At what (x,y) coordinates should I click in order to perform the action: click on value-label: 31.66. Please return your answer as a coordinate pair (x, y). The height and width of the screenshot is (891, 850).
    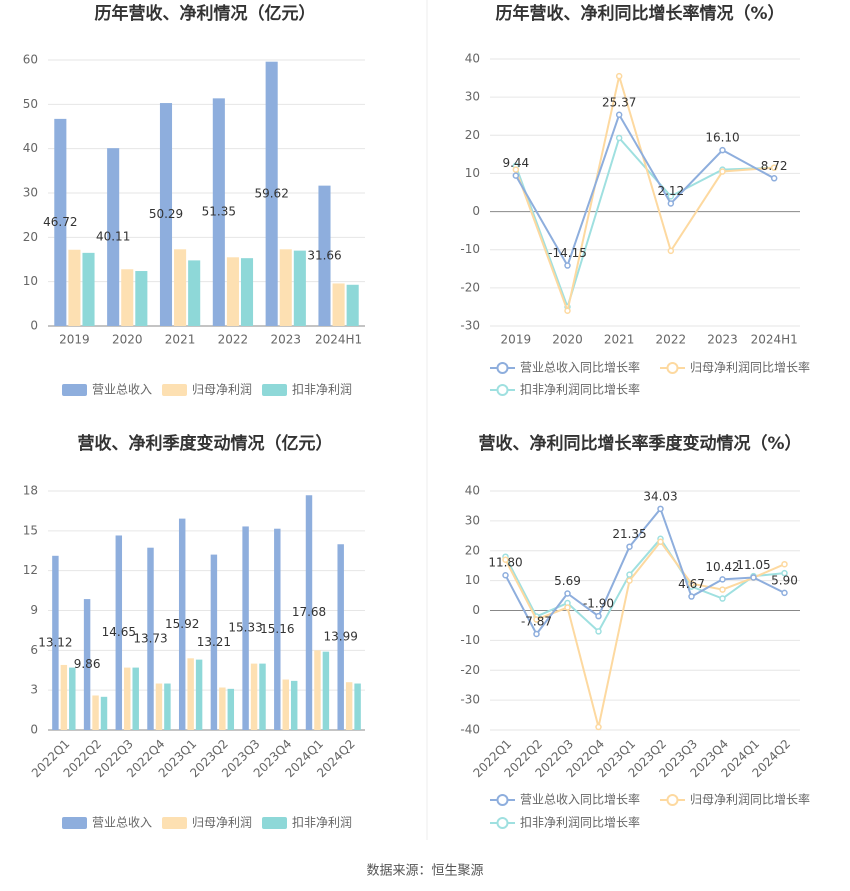
    Looking at the image, I should click on (324, 255).